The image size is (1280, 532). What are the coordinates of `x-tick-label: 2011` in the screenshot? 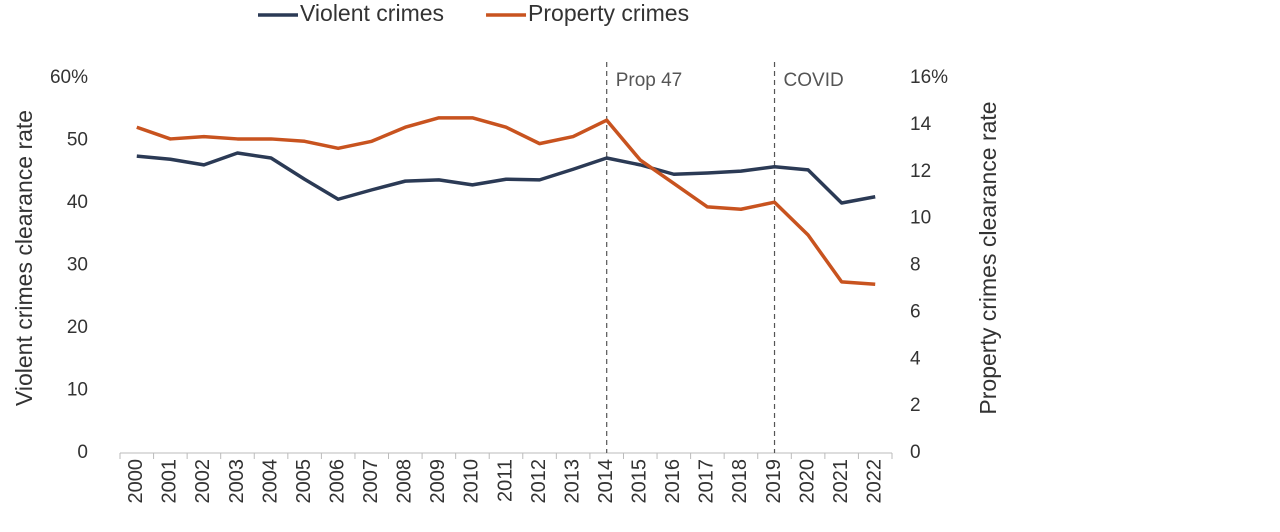 It's located at (505, 480).